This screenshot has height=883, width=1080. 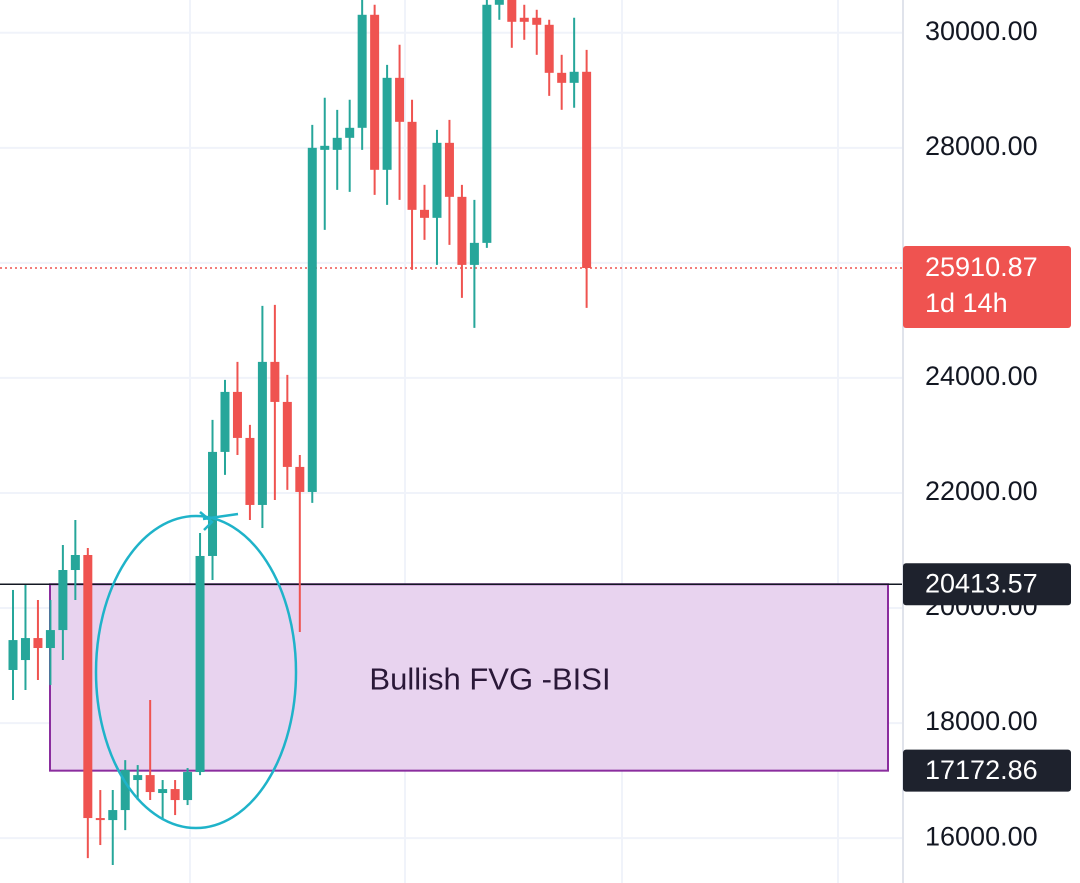 What do you see at coordinates (981, 770) in the screenshot?
I see `price-box-label: 17172.86` at bounding box center [981, 770].